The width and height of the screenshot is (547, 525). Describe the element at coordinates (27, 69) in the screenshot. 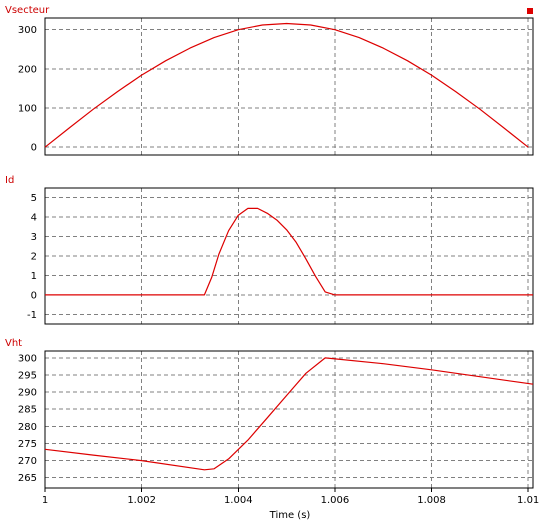

I see `y-tick-label-vsecteur: 200` at that location.